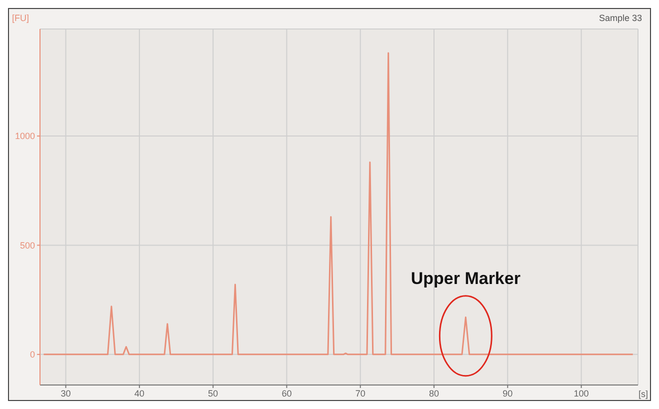 The image size is (659, 409). I want to click on y-tick-label: 0, so click(32, 355).